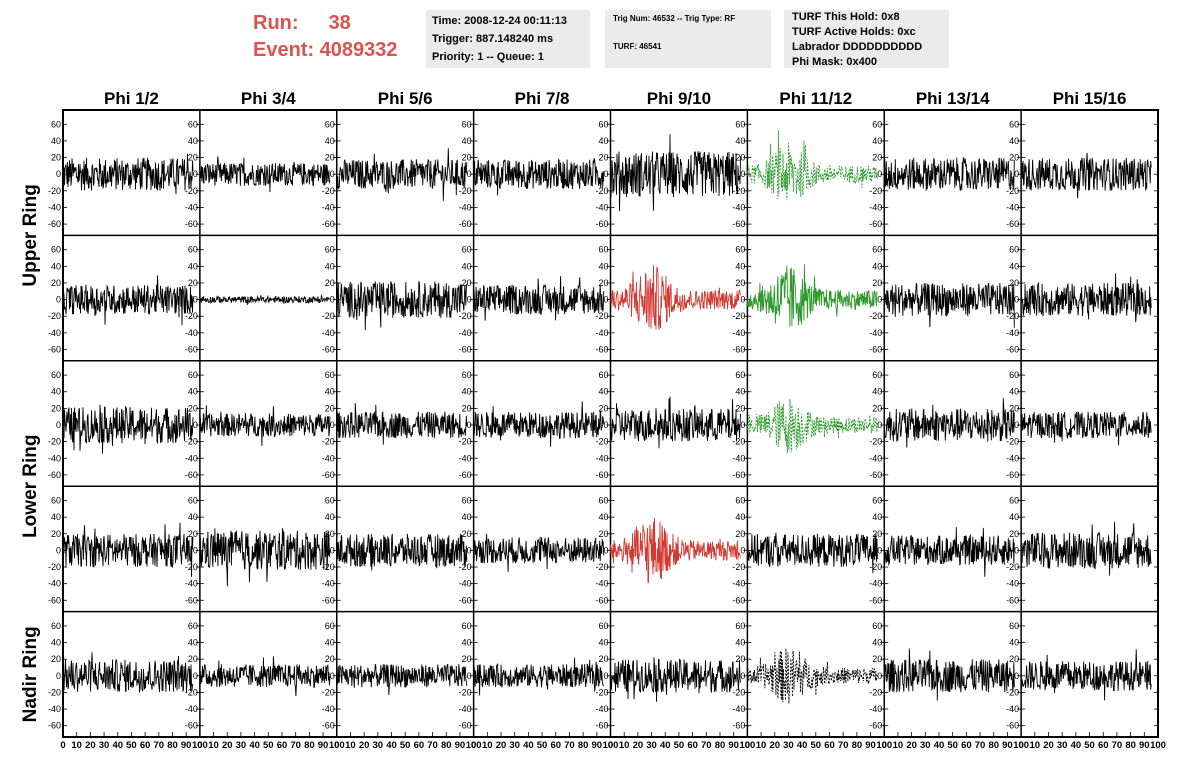  What do you see at coordinates (846, 17) in the screenshot?
I see `turf-hold-text: TURF This Hold: 0x8` at bounding box center [846, 17].